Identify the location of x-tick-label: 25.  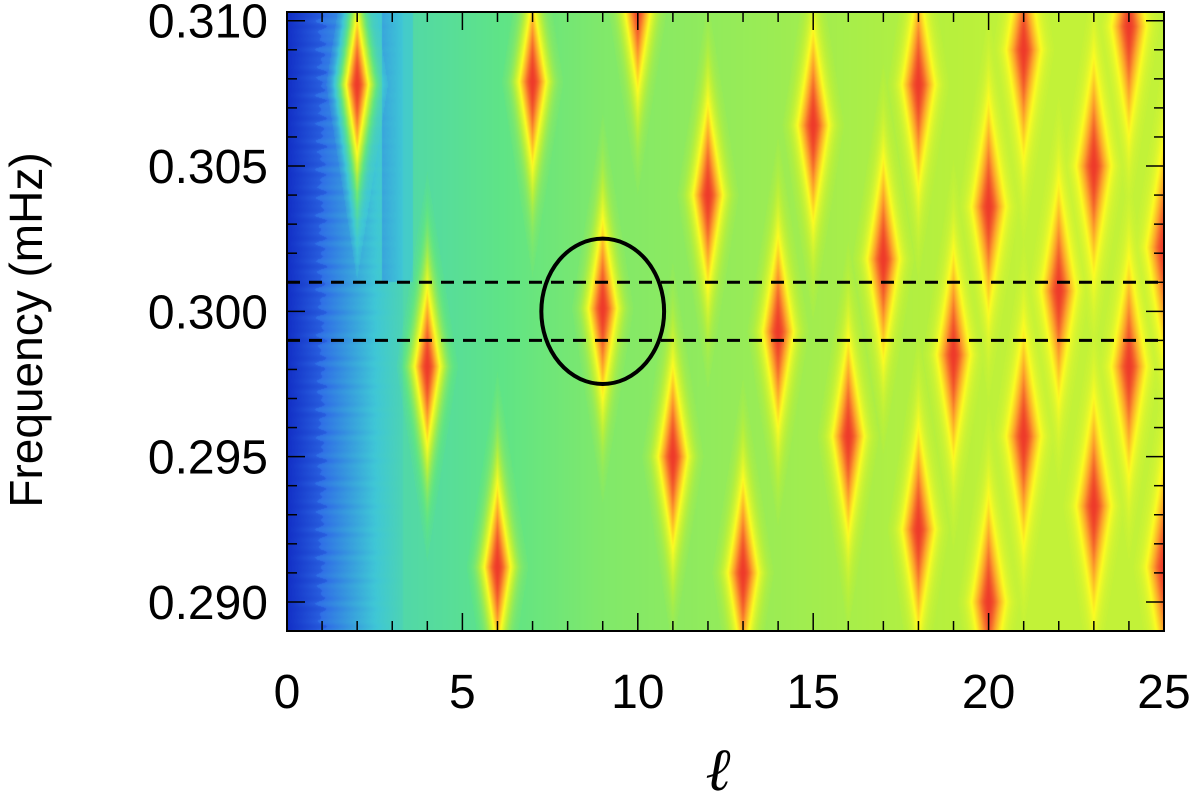
(1163, 692).